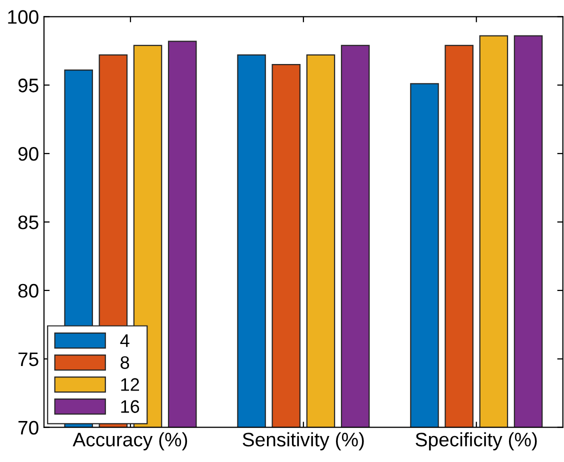 The width and height of the screenshot is (564, 462). What do you see at coordinates (125, 340) in the screenshot?
I see `legend-label: 4` at bounding box center [125, 340].